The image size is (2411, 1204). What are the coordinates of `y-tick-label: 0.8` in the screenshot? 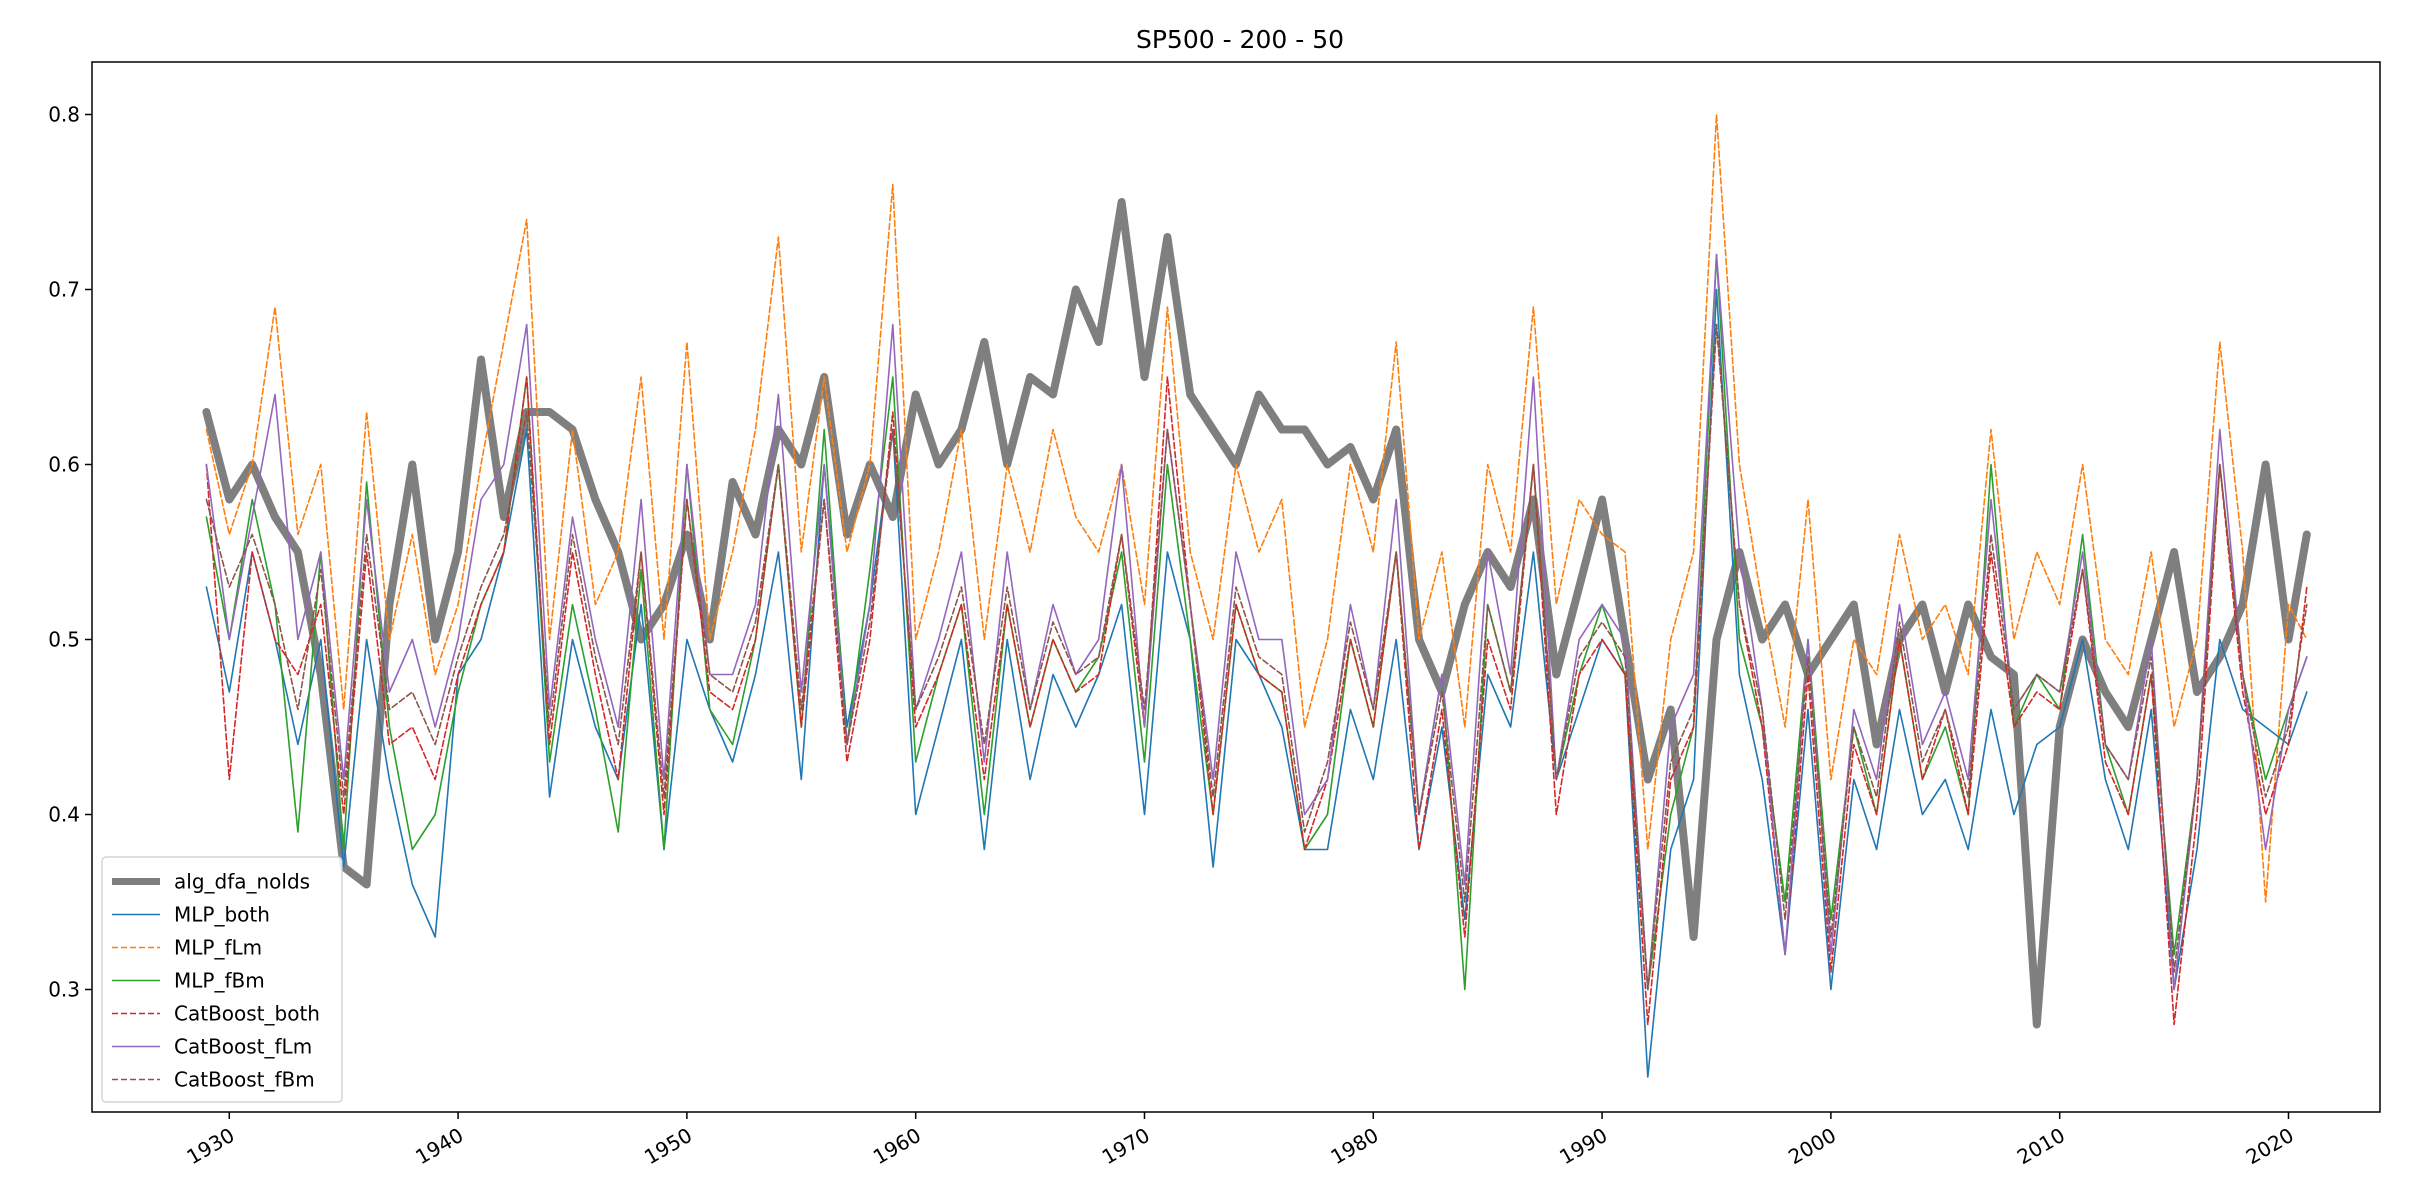 It's located at (64, 115).